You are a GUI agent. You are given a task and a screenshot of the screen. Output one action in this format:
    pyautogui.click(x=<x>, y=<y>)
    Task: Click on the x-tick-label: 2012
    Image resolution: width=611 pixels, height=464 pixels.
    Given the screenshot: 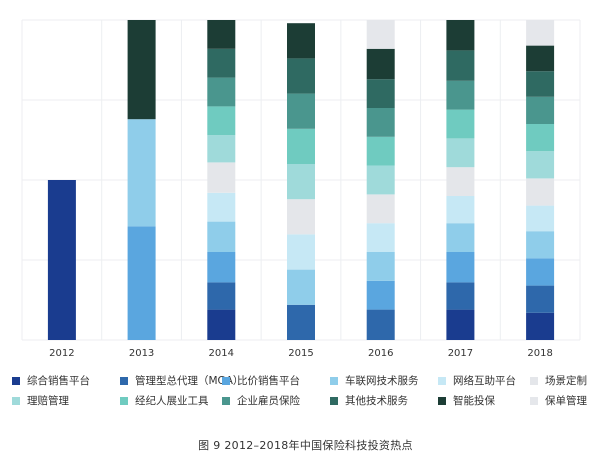 What is the action you would take?
    pyautogui.click(x=61, y=353)
    